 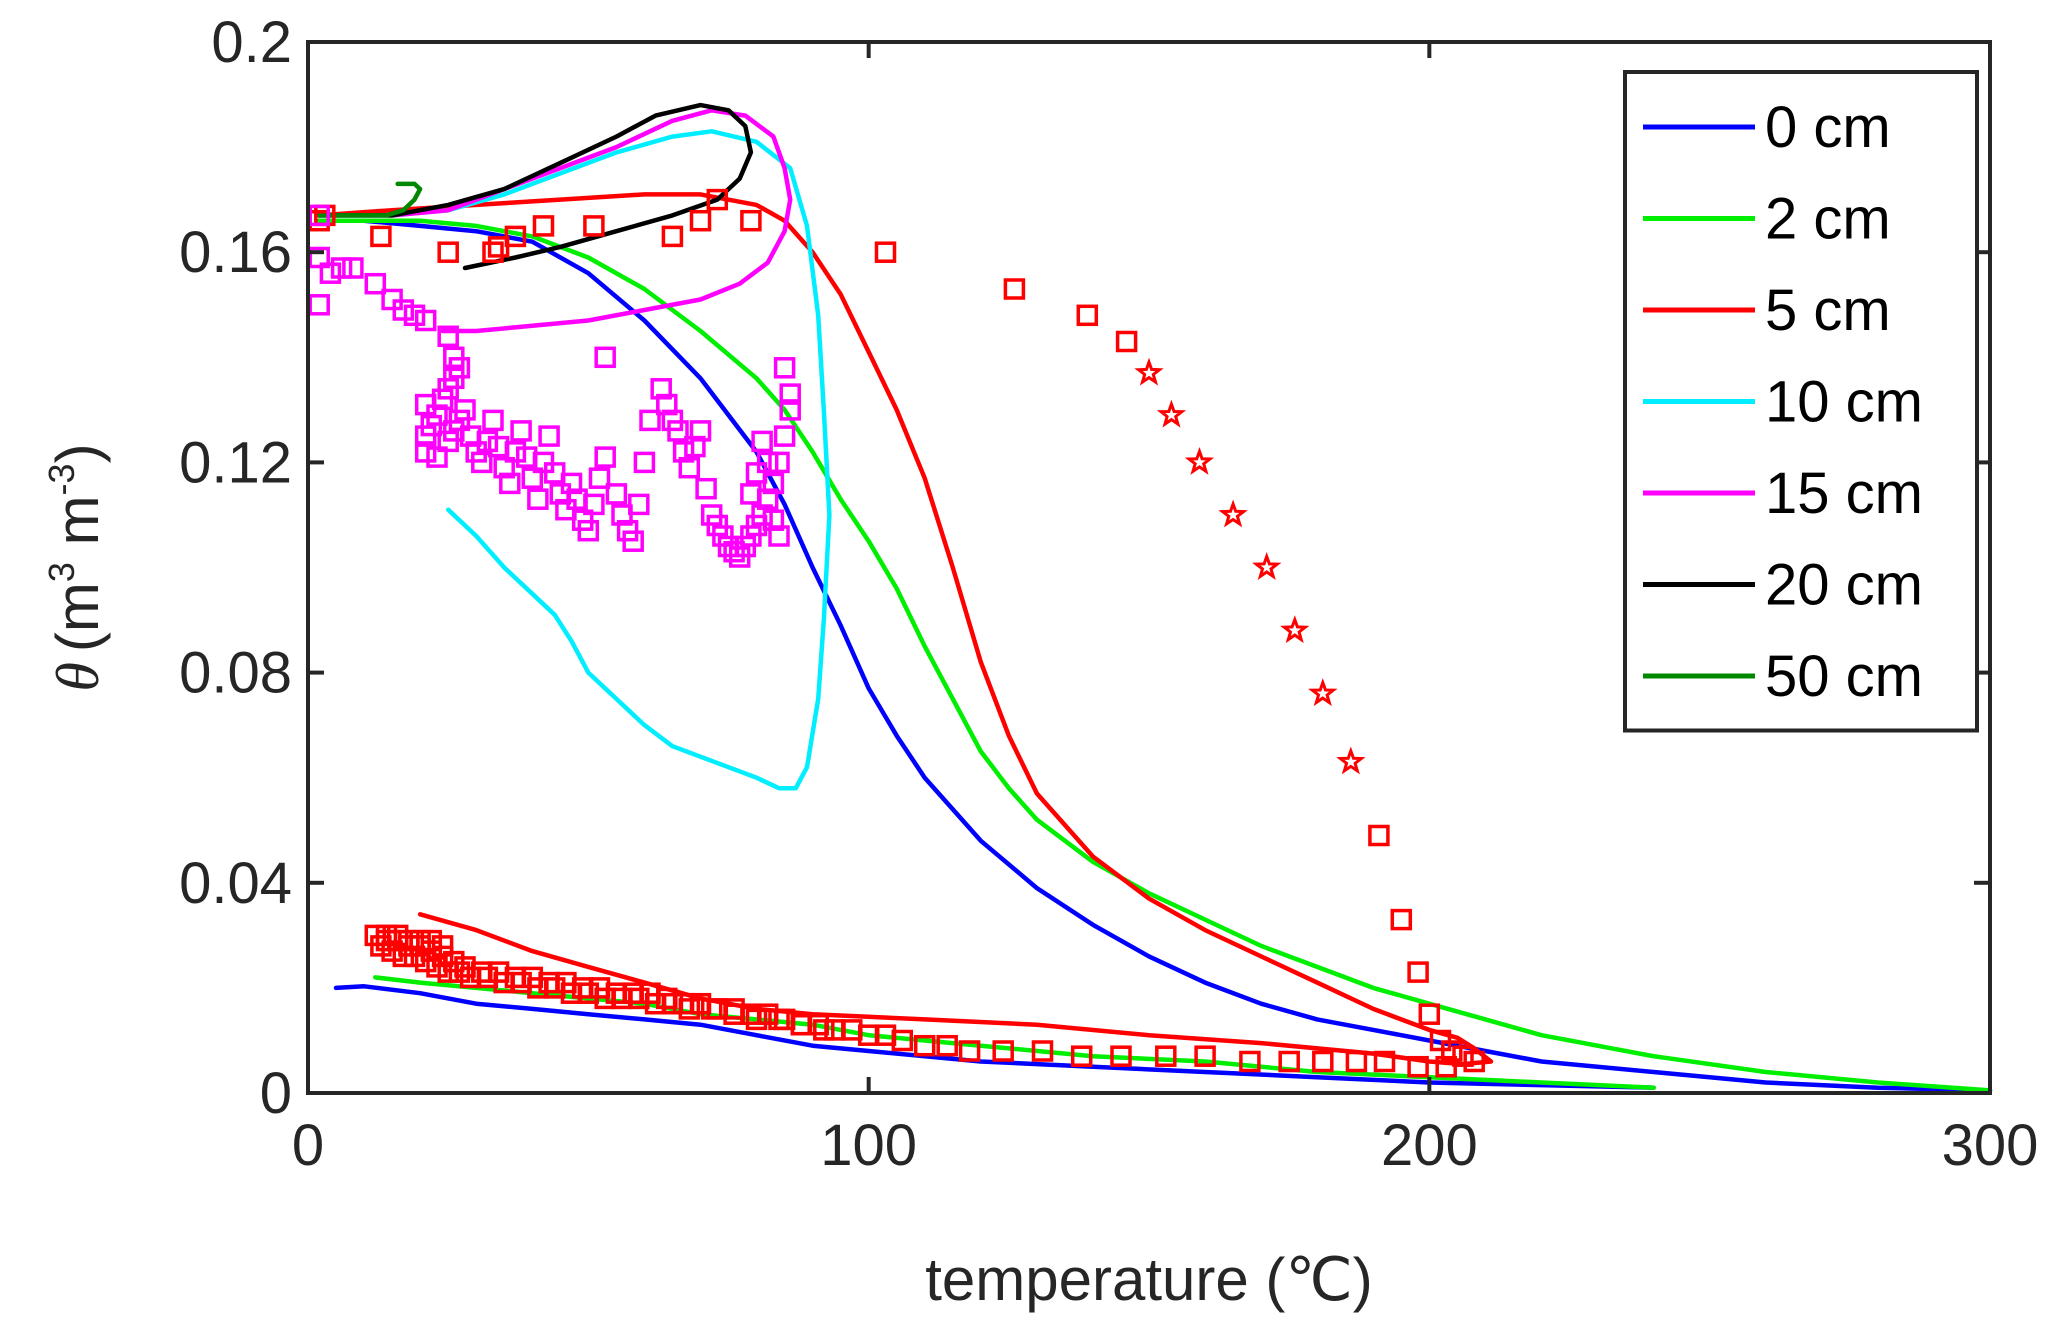 I want to click on legend-label-15-cm: 15 cm, so click(x=1844, y=493).